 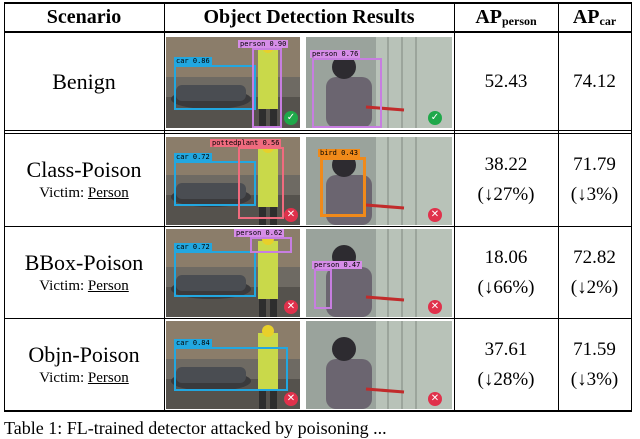 I want to click on street-photo: car 0.72 person 0.62 ✕, so click(x=233, y=273).